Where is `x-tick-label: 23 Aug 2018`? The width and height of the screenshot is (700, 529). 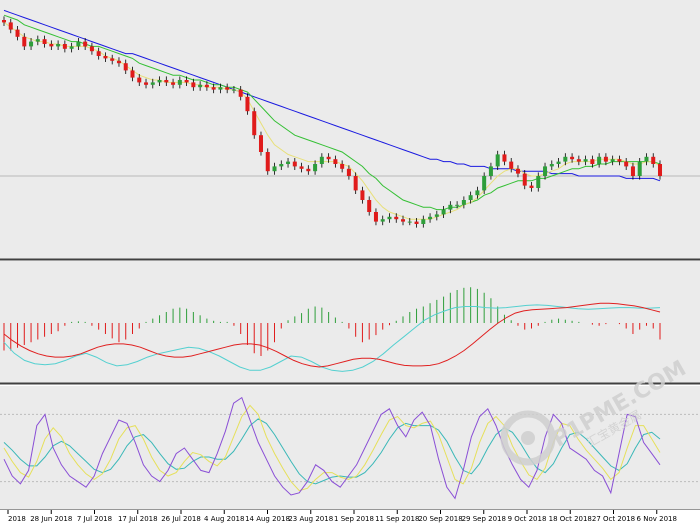 x-tick-label: 23 Aug 2018 is located at coordinates (310, 519).